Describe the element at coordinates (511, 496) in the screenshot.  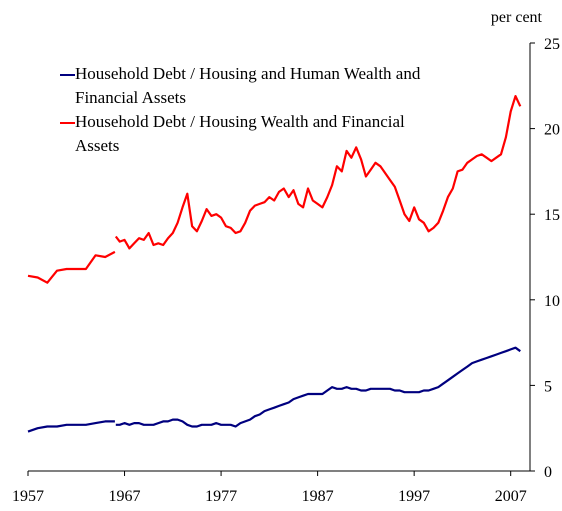
I see `x-tick-label: 2007` at that location.